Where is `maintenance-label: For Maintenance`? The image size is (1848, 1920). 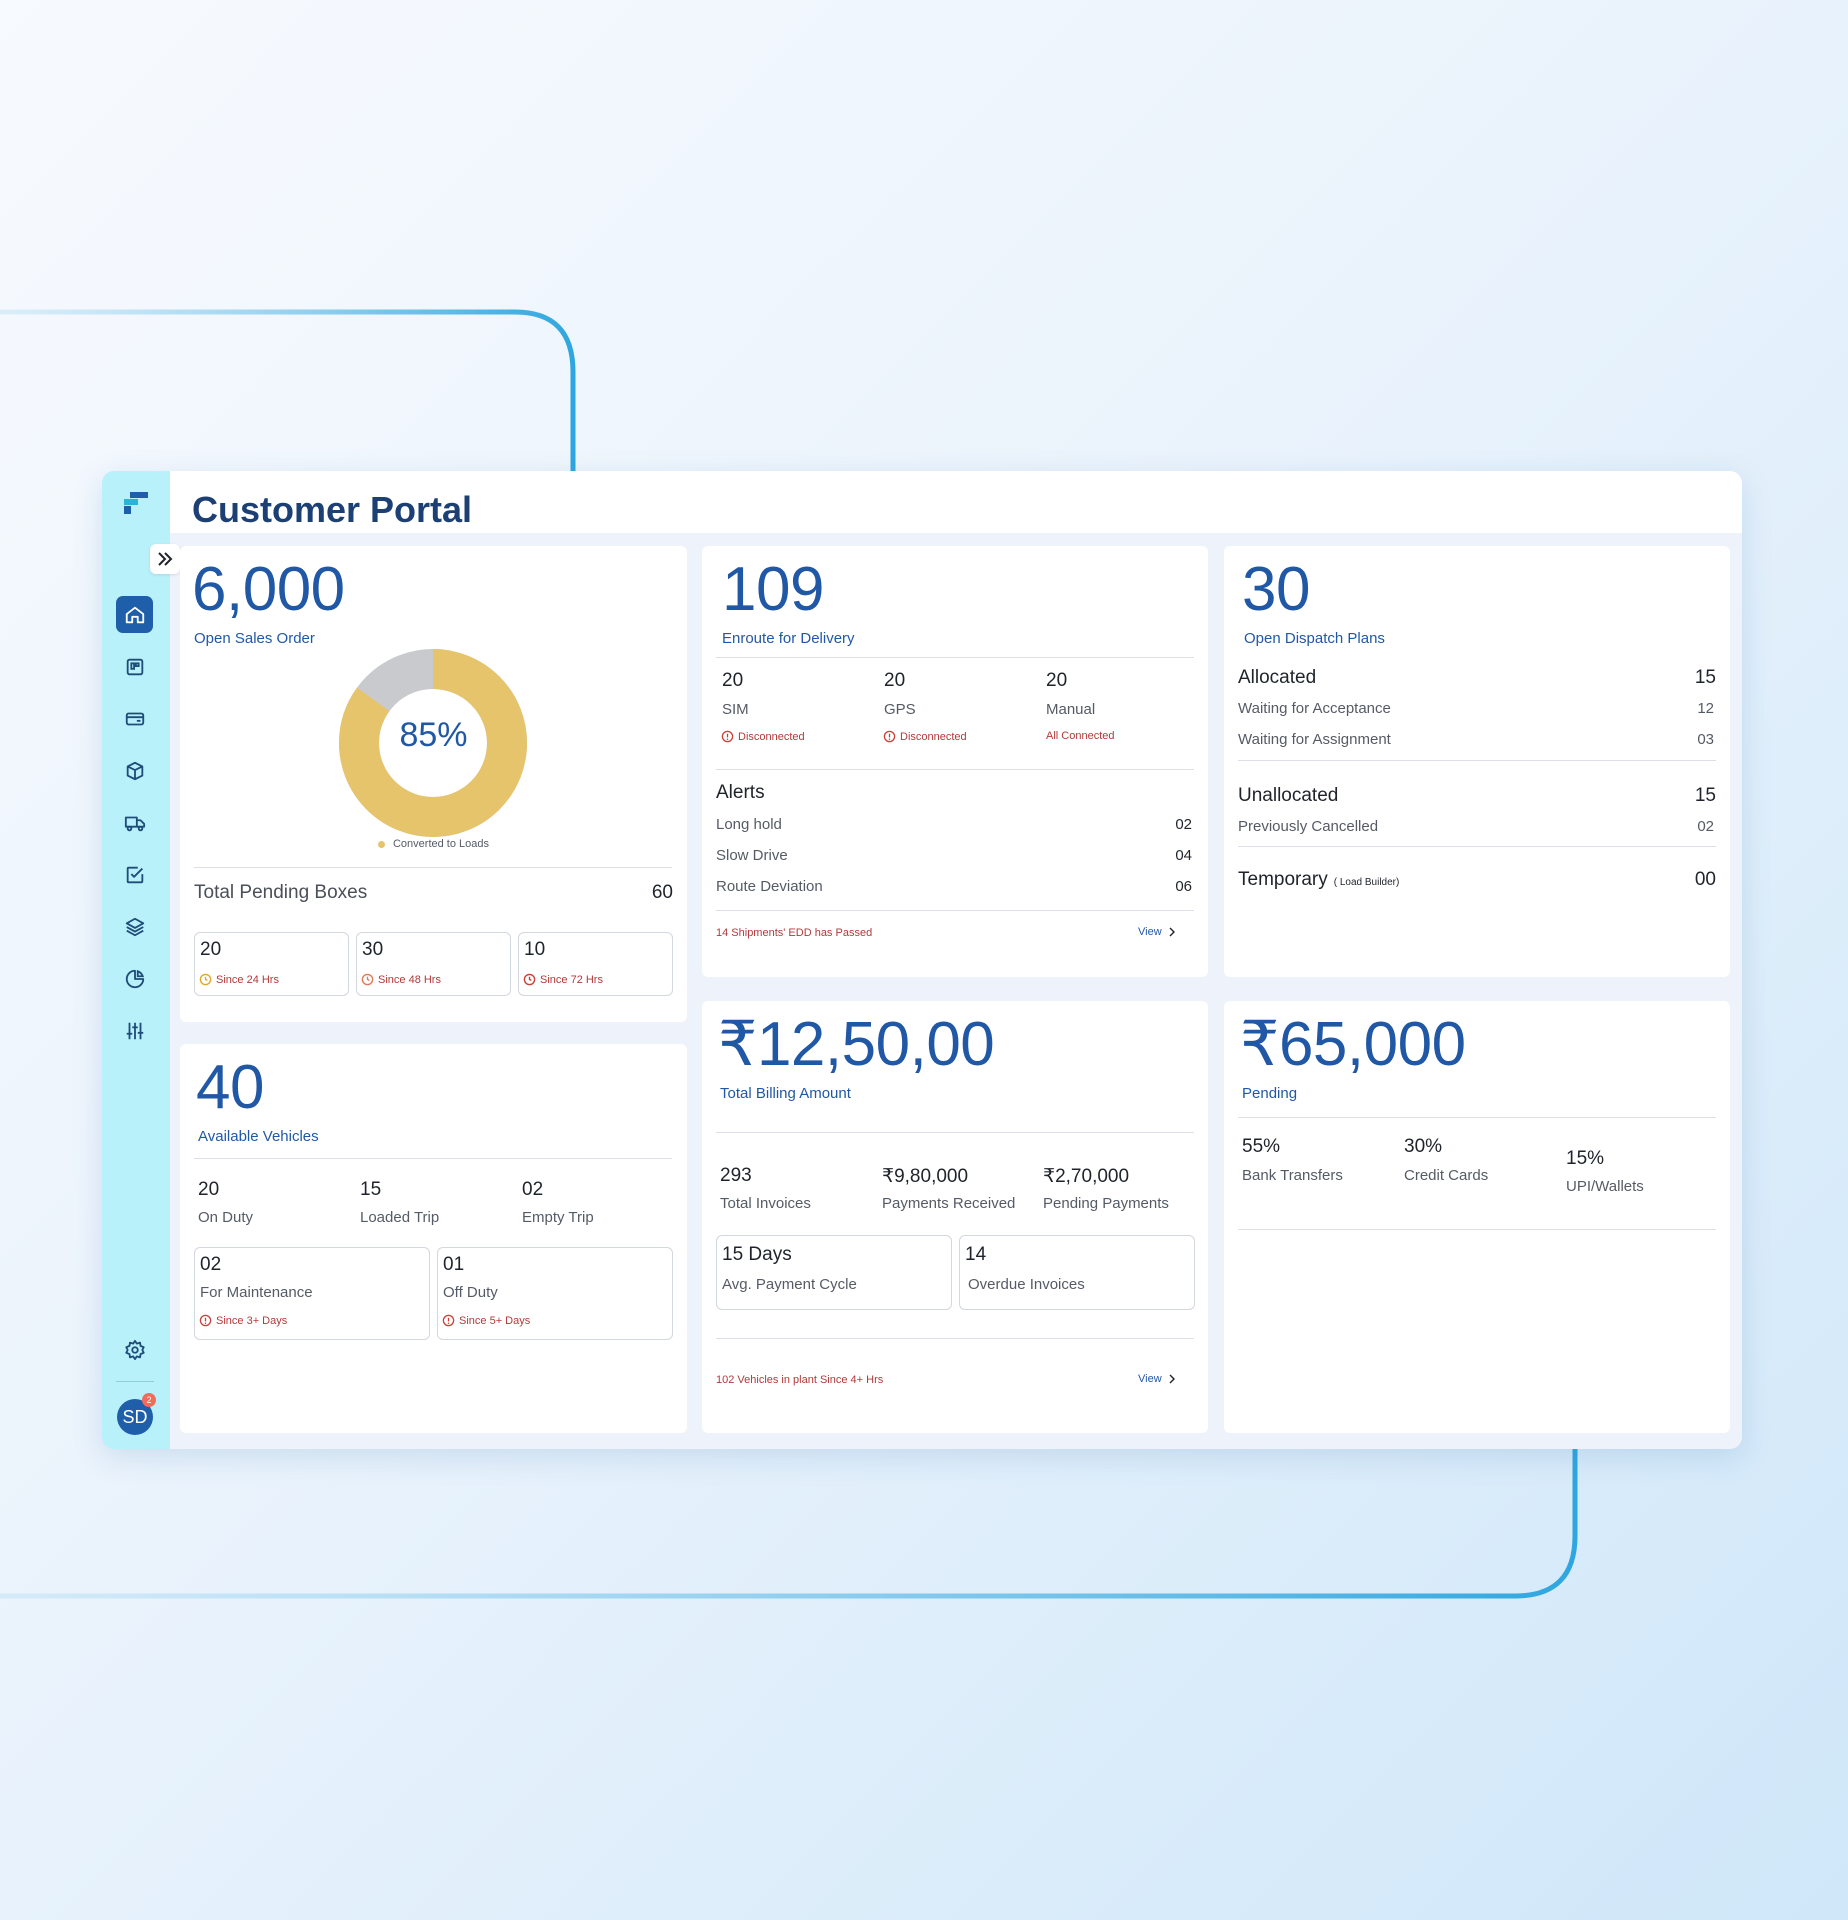
maintenance-label: For Maintenance is located at coordinates (256, 1292).